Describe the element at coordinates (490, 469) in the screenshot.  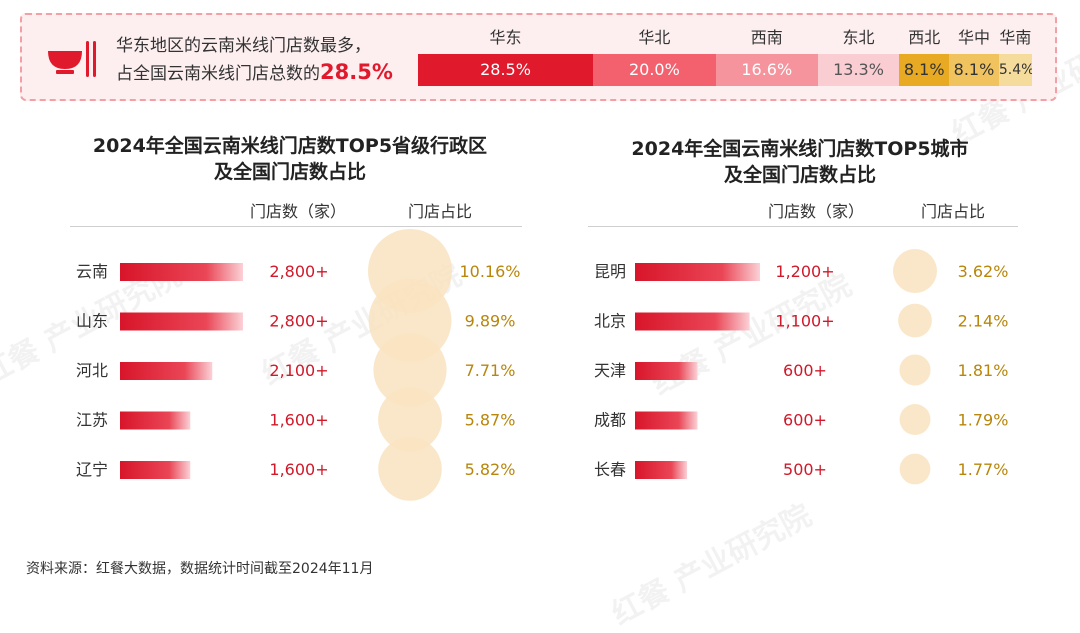
I see `province-share-label-4: 5.82%` at that location.